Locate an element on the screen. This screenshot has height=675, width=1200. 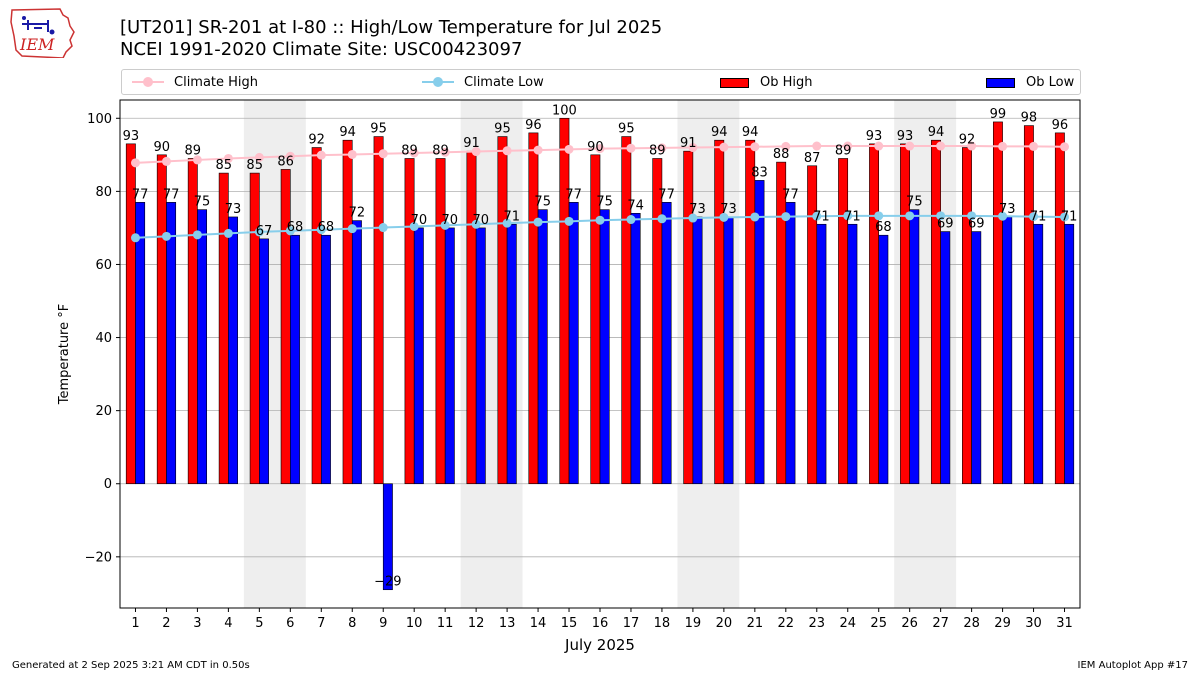
ob-low-label-13: 71 is located at coordinates (511, 216).